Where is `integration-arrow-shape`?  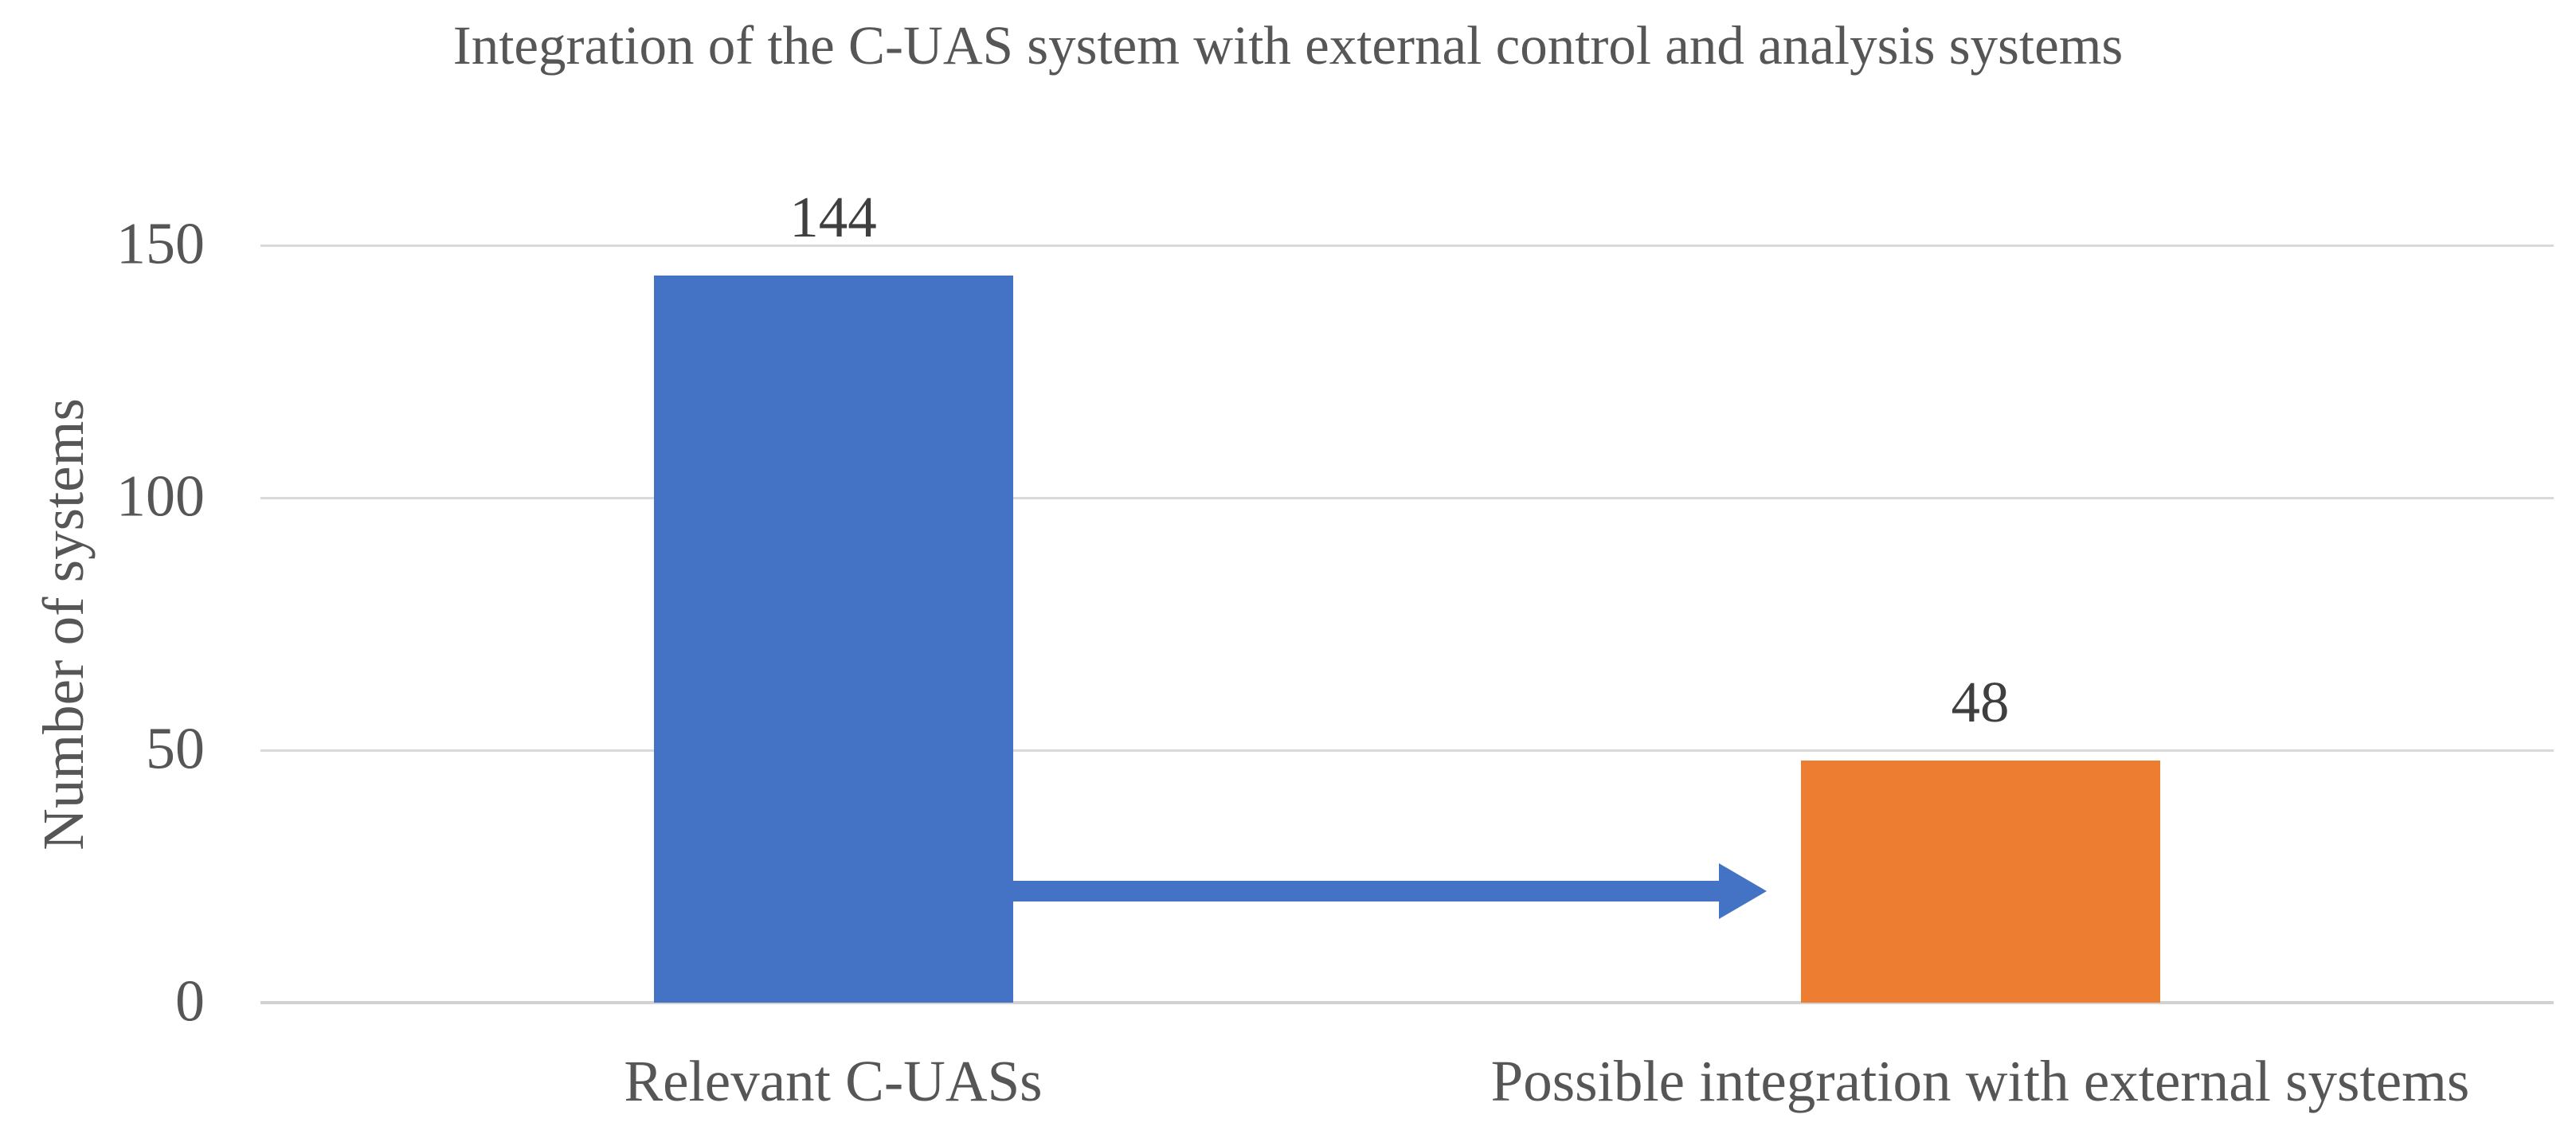 integration-arrow-shape is located at coordinates (1389, 891).